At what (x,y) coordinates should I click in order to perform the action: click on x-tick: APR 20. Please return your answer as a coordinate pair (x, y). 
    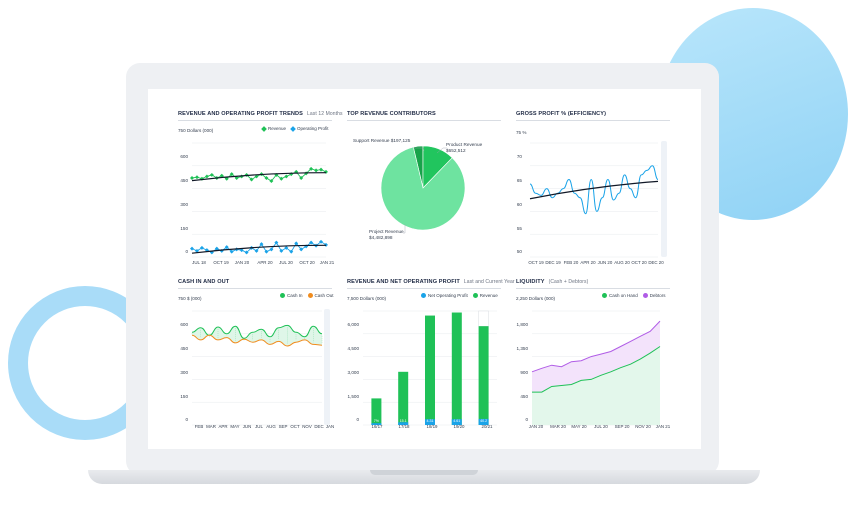
    Looking at the image, I should click on (588, 262).